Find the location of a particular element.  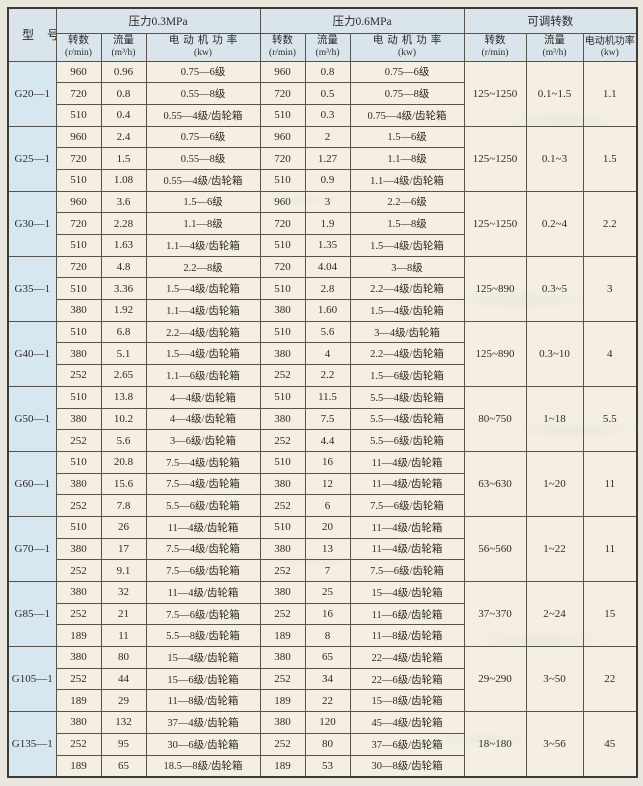

adjustable-flow-cell: 2~24 is located at coordinates (554, 614).